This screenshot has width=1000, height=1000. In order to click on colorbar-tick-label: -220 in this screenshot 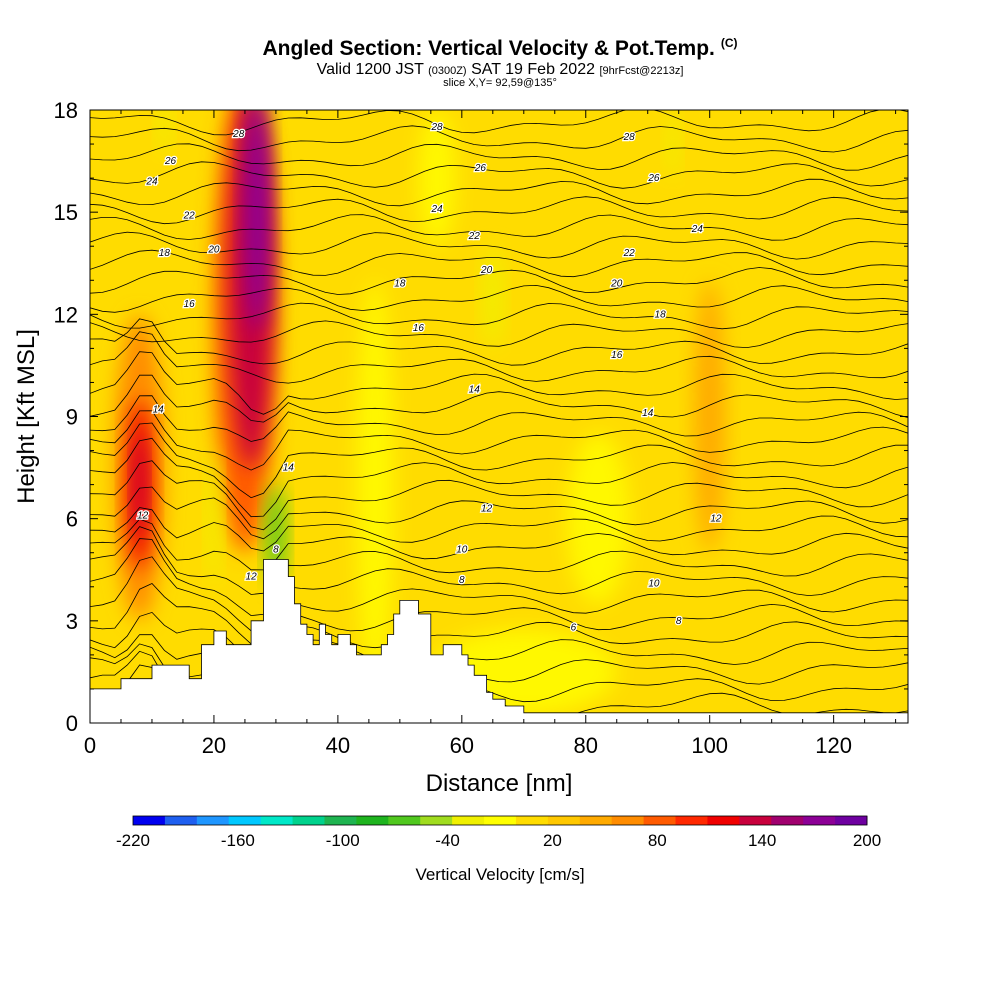, I will do `click(133, 840)`.